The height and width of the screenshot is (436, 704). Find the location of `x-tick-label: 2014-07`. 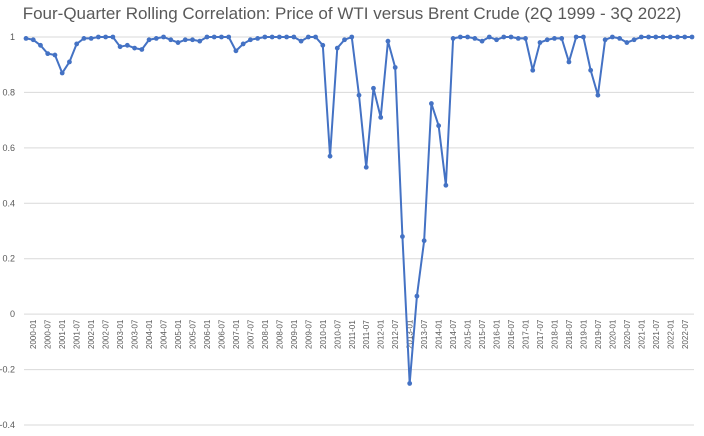

x-tick-label: 2014-07 is located at coordinates (453, 334).